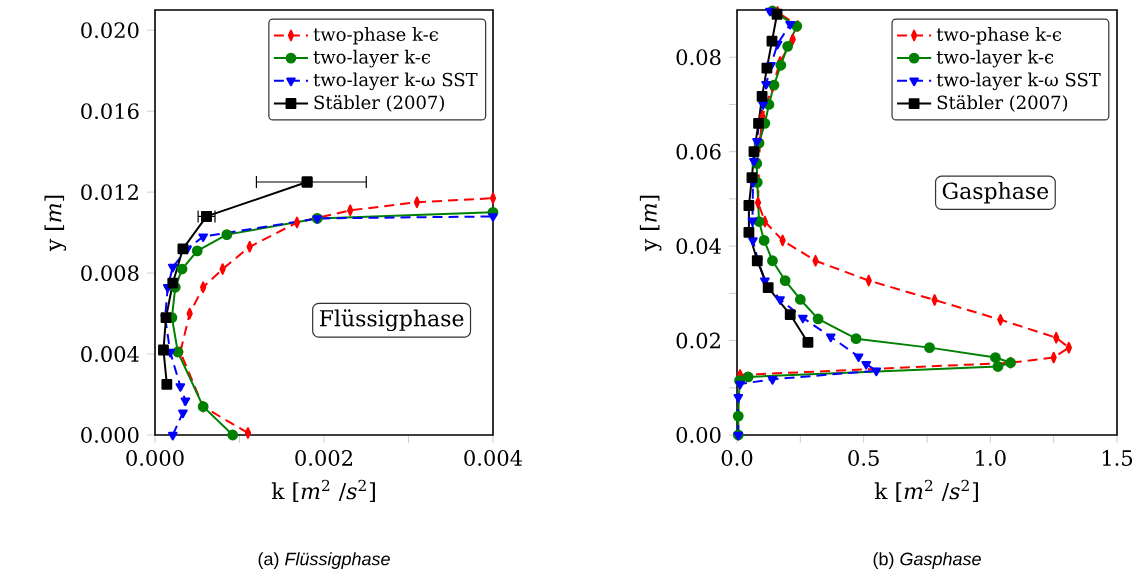  What do you see at coordinates (109, 192) in the screenshot?
I see `y-tick-label: 0.012` at bounding box center [109, 192].